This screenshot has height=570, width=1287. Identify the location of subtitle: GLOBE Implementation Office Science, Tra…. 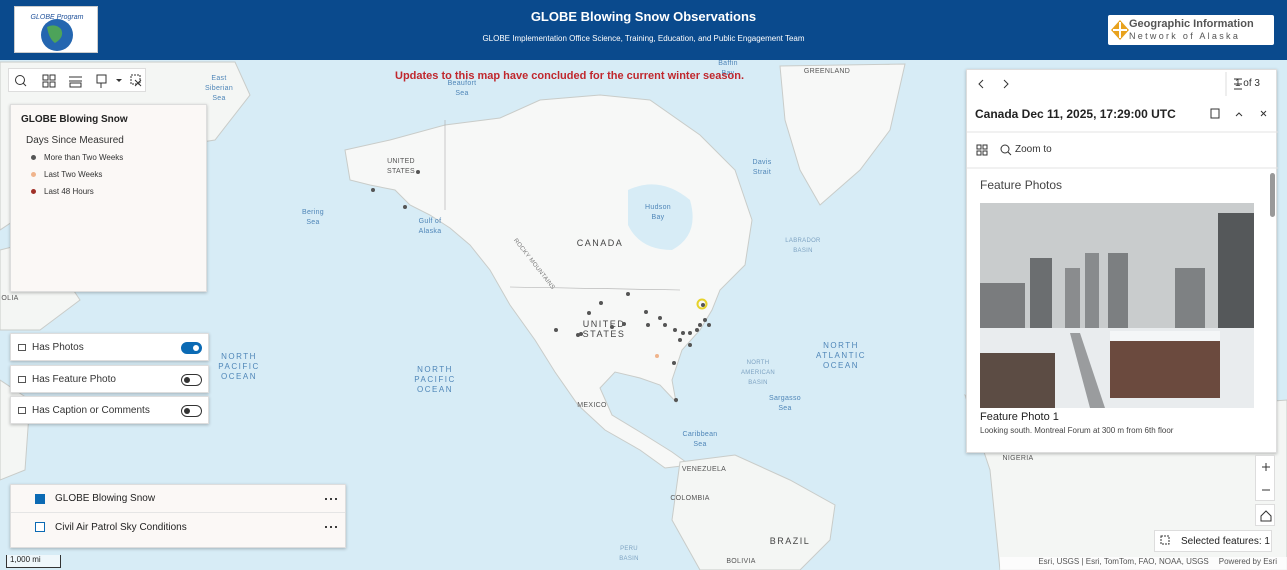
(643, 38).